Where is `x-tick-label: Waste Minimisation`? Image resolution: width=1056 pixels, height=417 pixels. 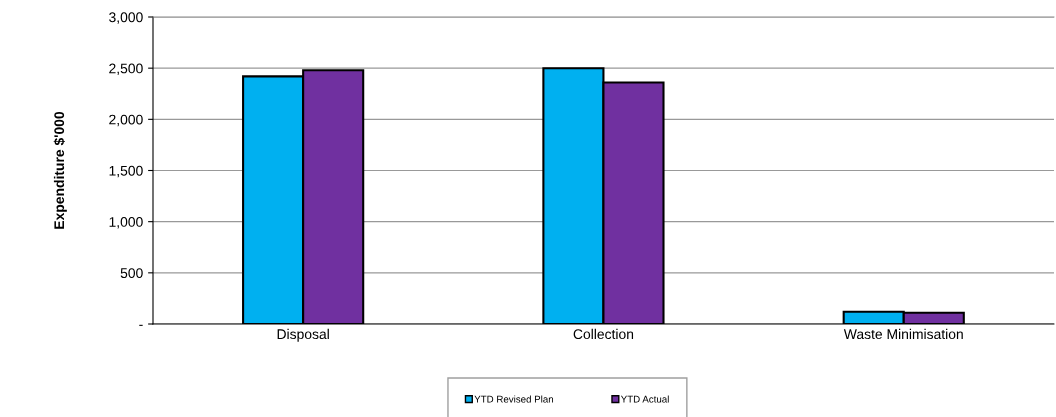
x-tick-label: Waste Minimisation is located at coordinates (903, 334).